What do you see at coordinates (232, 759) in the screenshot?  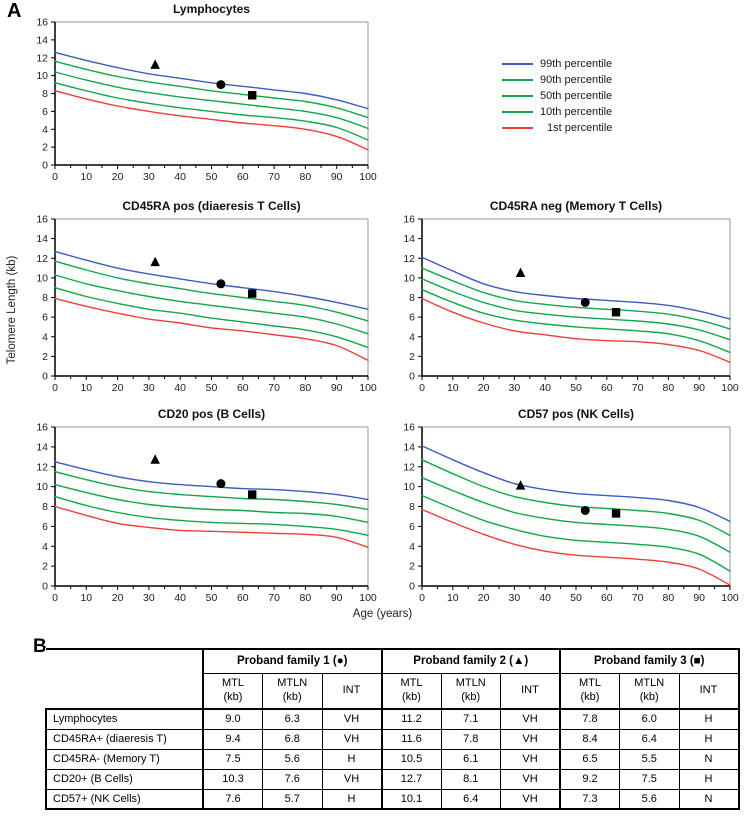 I see `cell: 7.5` at bounding box center [232, 759].